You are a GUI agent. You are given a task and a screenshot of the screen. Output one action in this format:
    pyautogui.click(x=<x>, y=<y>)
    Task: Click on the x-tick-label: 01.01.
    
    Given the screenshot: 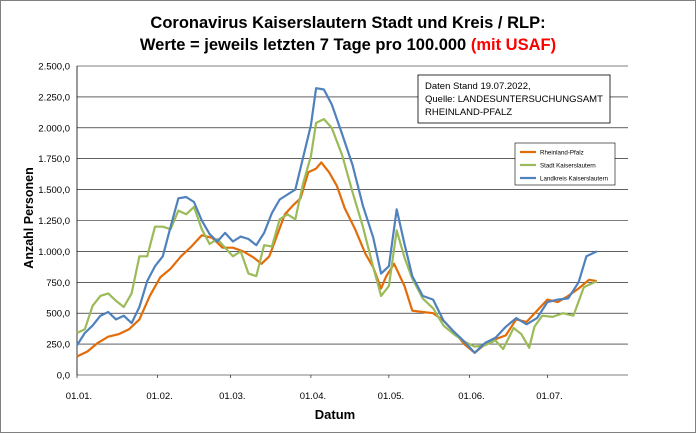 What is the action you would take?
    pyautogui.click(x=79, y=396)
    